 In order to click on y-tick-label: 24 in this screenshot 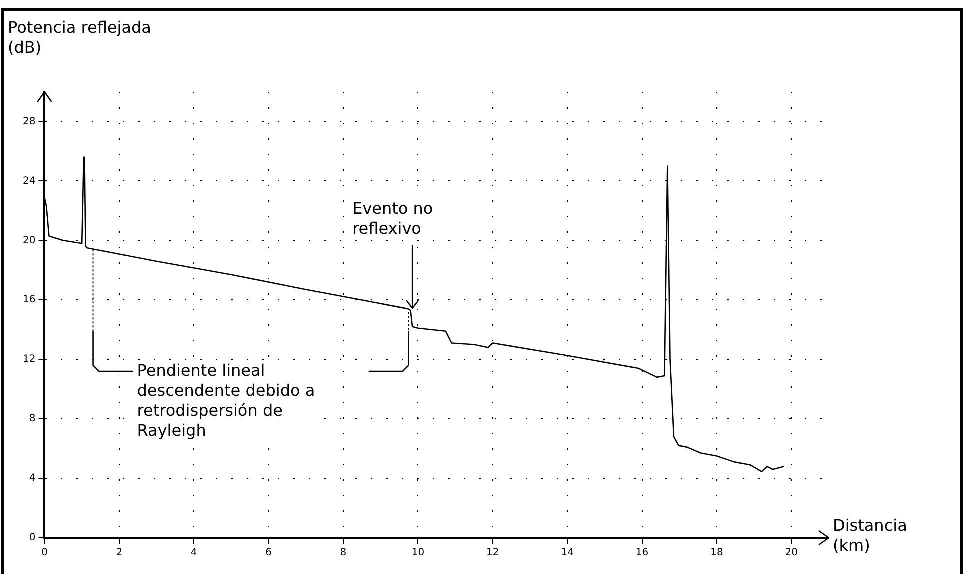, I will do `click(29, 181)`.